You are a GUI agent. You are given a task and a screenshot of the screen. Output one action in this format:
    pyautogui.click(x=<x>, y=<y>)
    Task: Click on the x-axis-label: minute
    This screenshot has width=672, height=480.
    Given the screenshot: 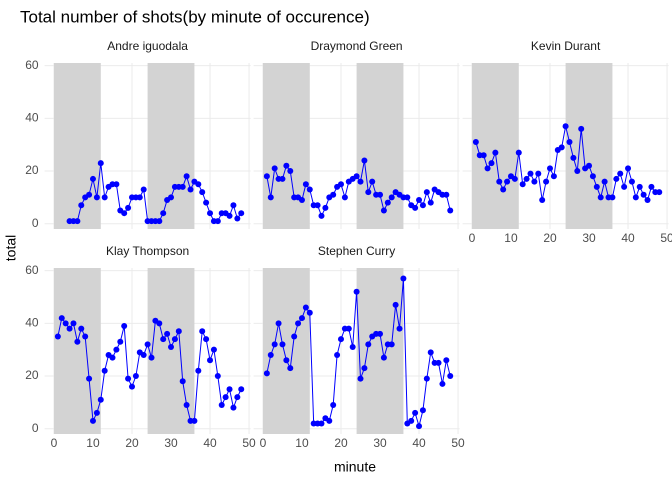 What is the action you would take?
    pyautogui.click(x=355, y=467)
    